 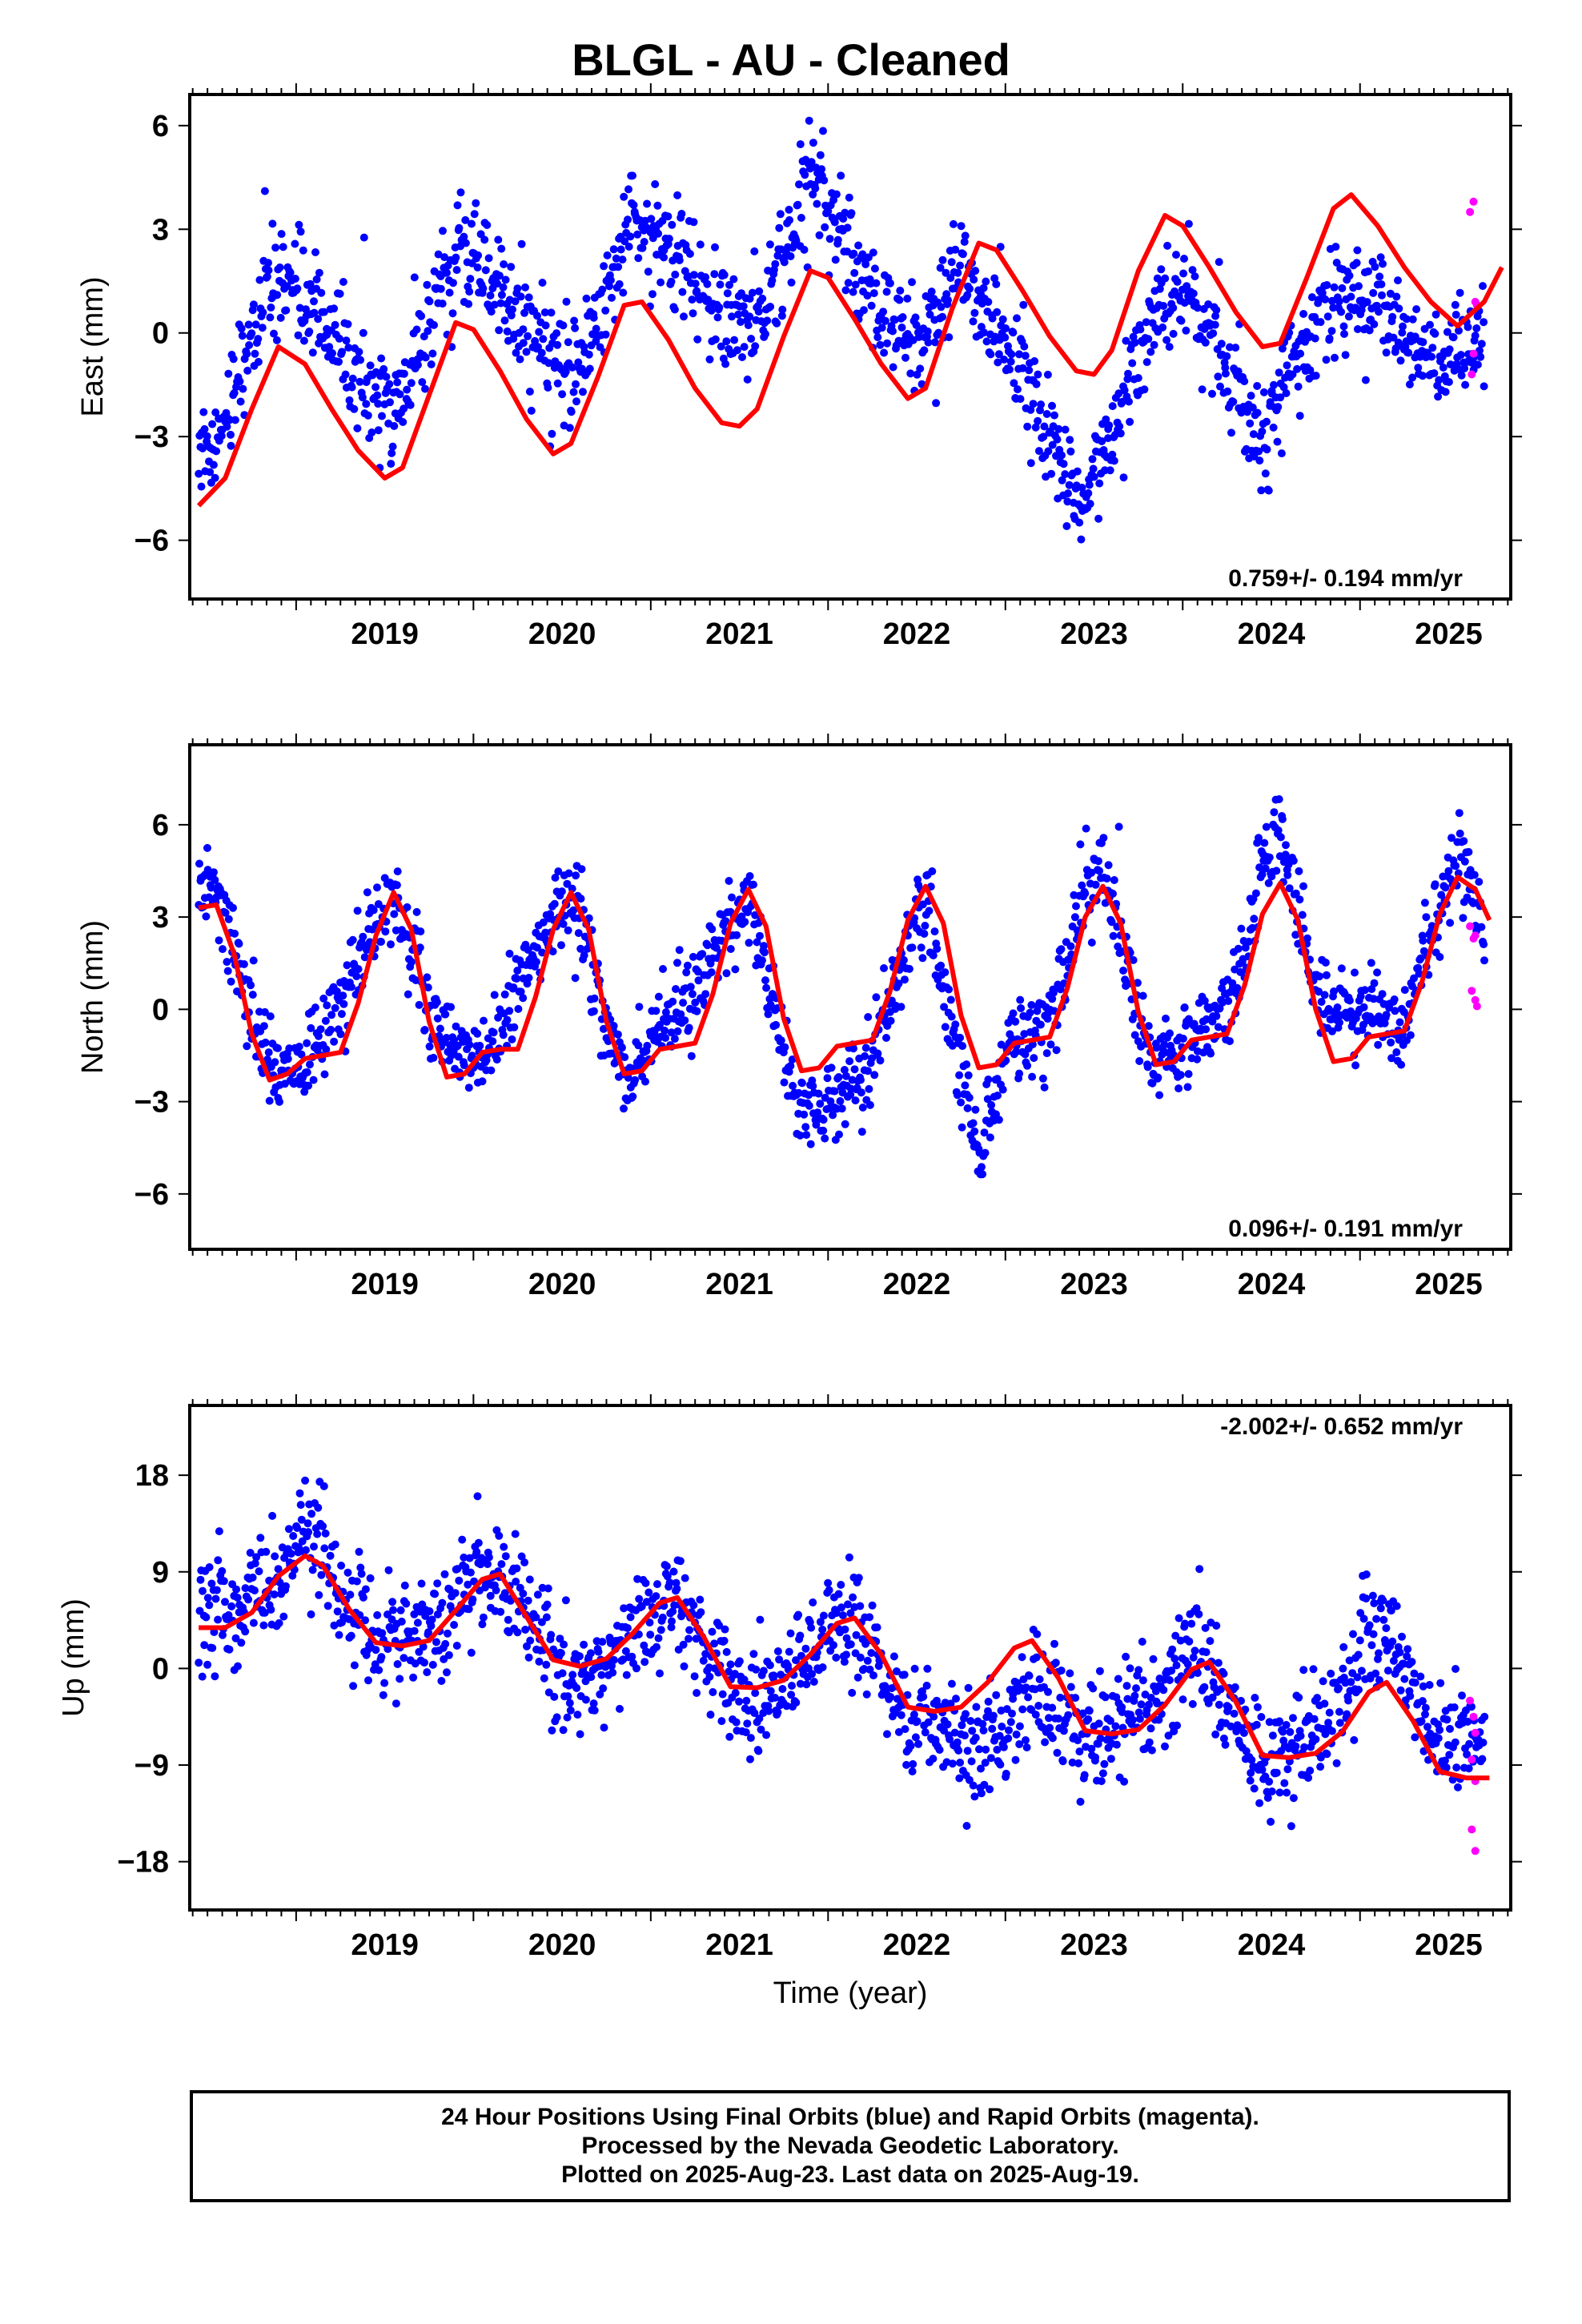 What do you see at coordinates (1470, 926) in the screenshot?
I see `north-rapid-orbit-point` at bounding box center [1470, 926].